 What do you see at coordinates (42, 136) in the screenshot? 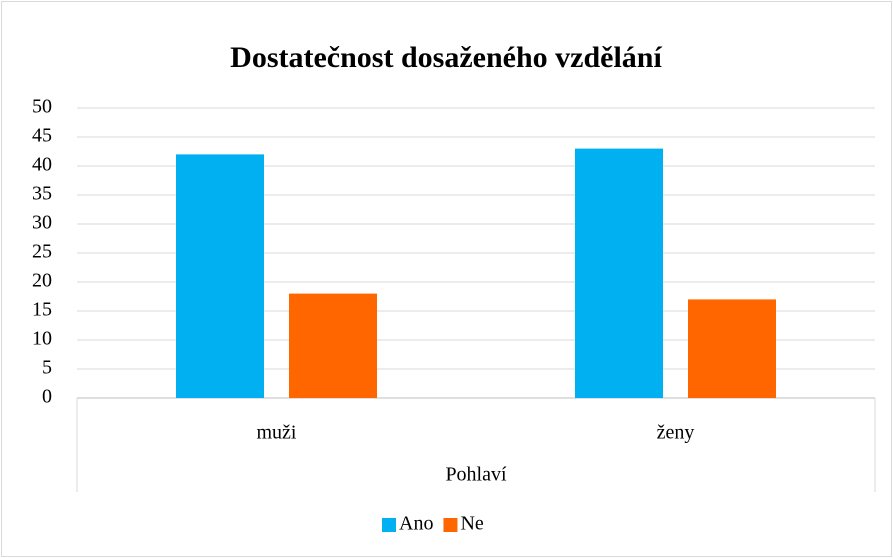
I see `y-tick-label: 45` at bounding box center [42, 136].